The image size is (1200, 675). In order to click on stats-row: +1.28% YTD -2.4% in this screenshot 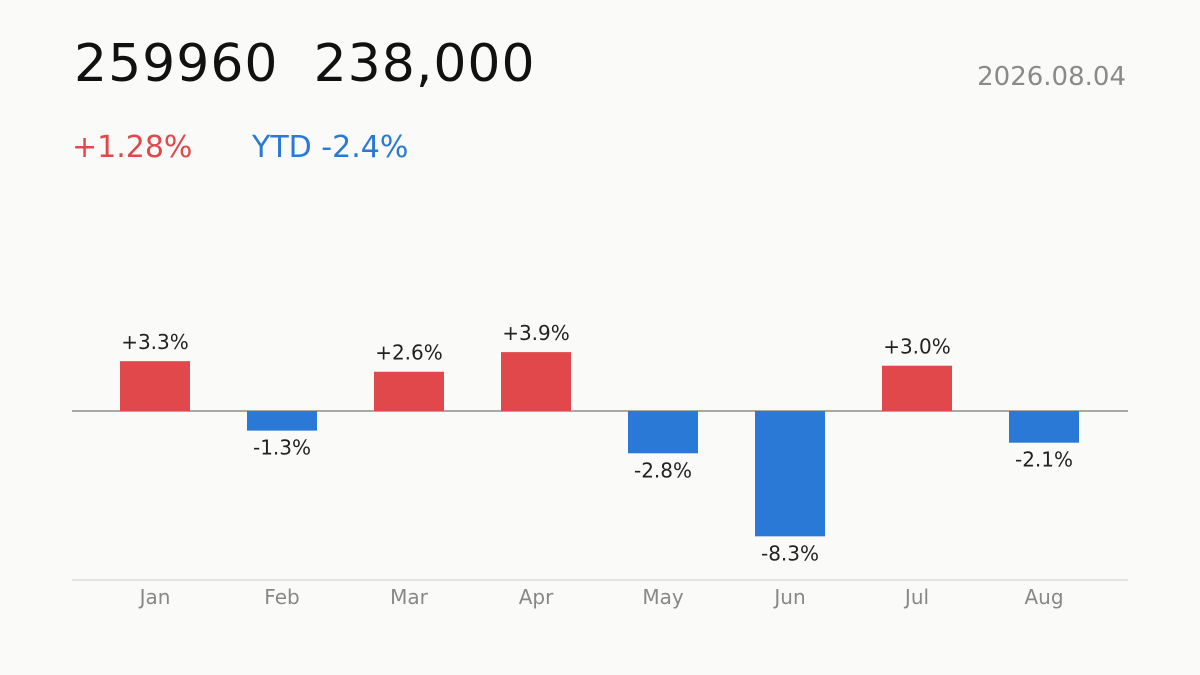, I will do `click(240, 147)`.